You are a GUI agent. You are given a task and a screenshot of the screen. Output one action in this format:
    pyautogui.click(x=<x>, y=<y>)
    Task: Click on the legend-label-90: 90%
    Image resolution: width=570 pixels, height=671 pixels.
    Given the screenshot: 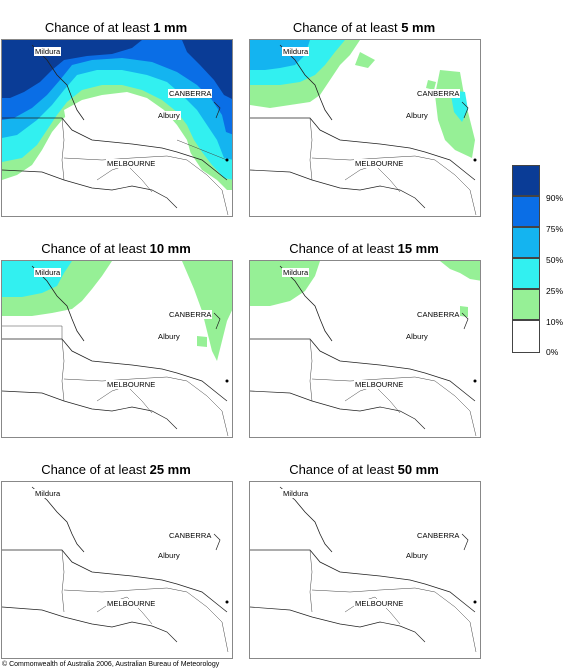 What is the action you would take?
    pyautogui.click(x=555, y=198)
    